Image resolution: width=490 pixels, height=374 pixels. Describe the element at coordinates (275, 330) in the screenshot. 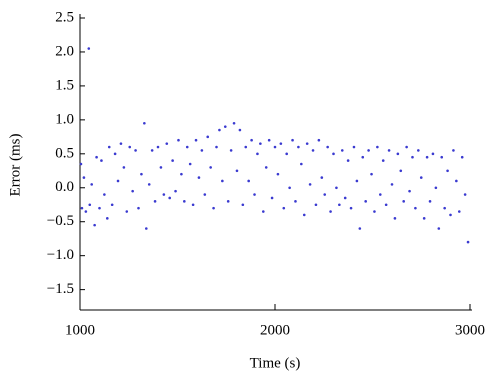

I see `x-tick-label: 2000` at that location.